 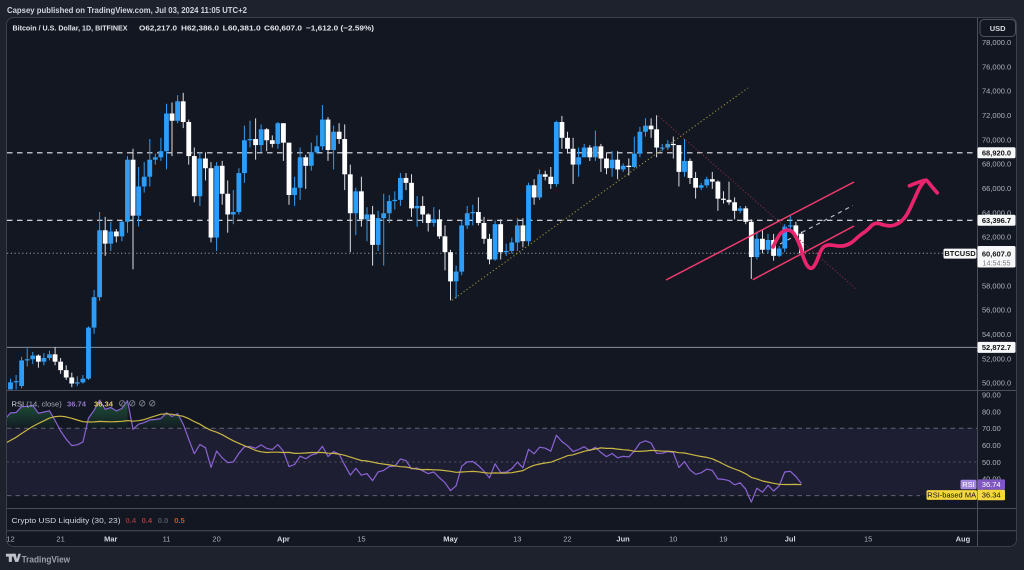 What do you see at coordinates (991, 394) in the screenshot?
I see `svg-text: 90.00` at bounding box center [991, 394].